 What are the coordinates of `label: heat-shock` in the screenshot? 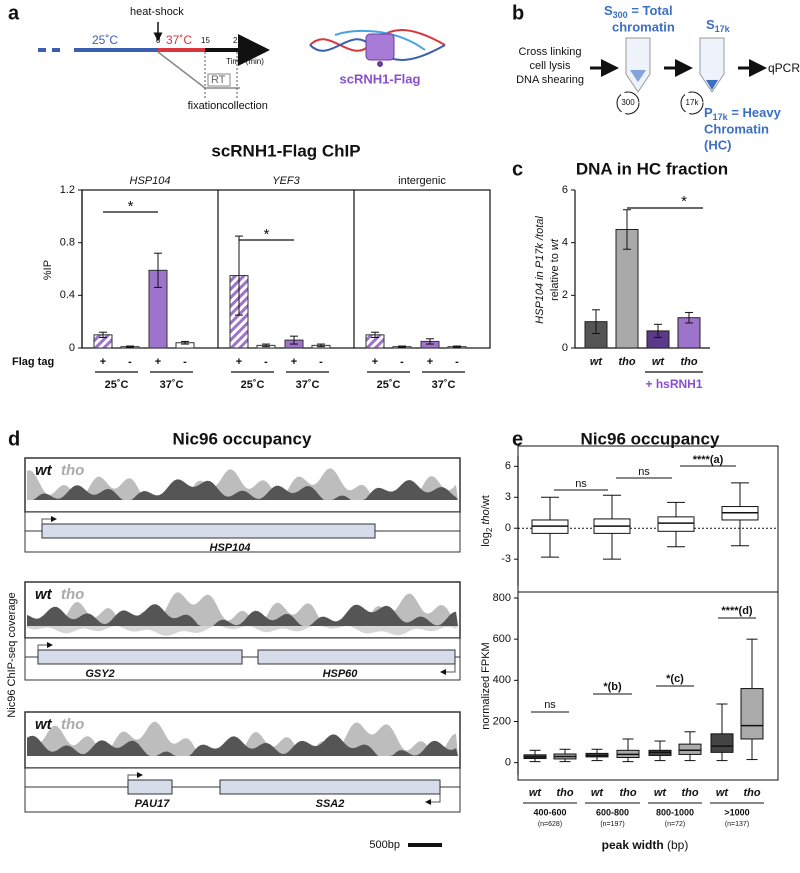 It's located at (157, 12).